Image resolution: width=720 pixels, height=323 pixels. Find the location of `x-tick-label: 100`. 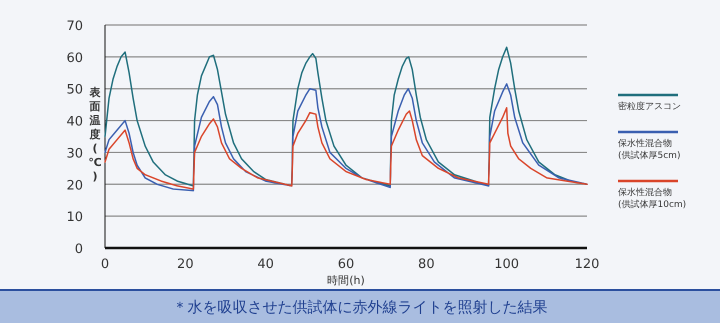

x-tick-label: 100 is located at coordinates (507, 264).